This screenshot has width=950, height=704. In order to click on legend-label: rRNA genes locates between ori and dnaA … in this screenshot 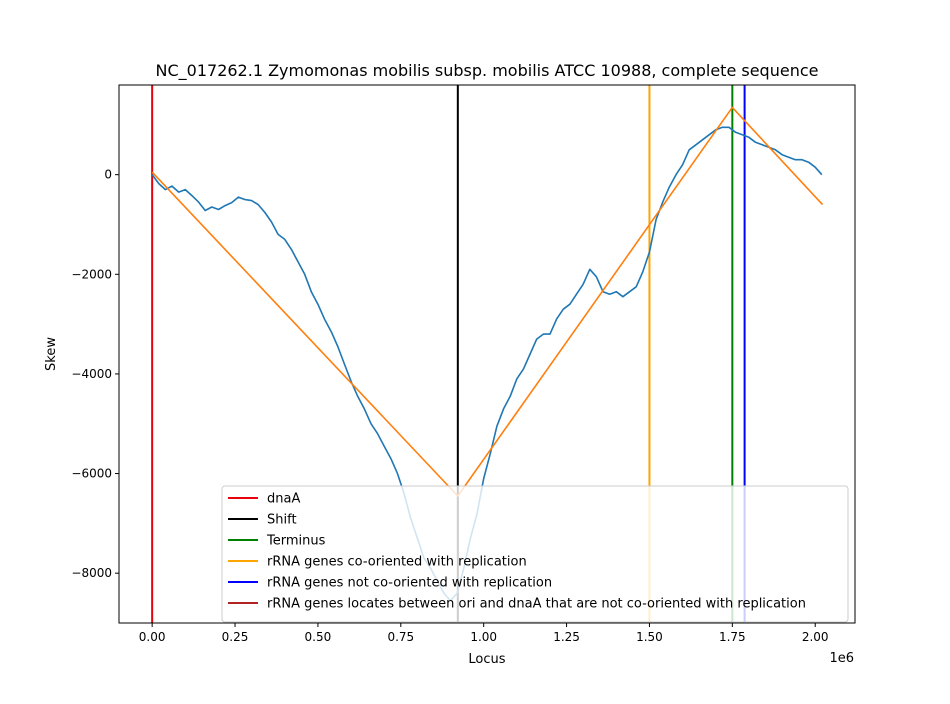, I will do `click(536, 604)`.